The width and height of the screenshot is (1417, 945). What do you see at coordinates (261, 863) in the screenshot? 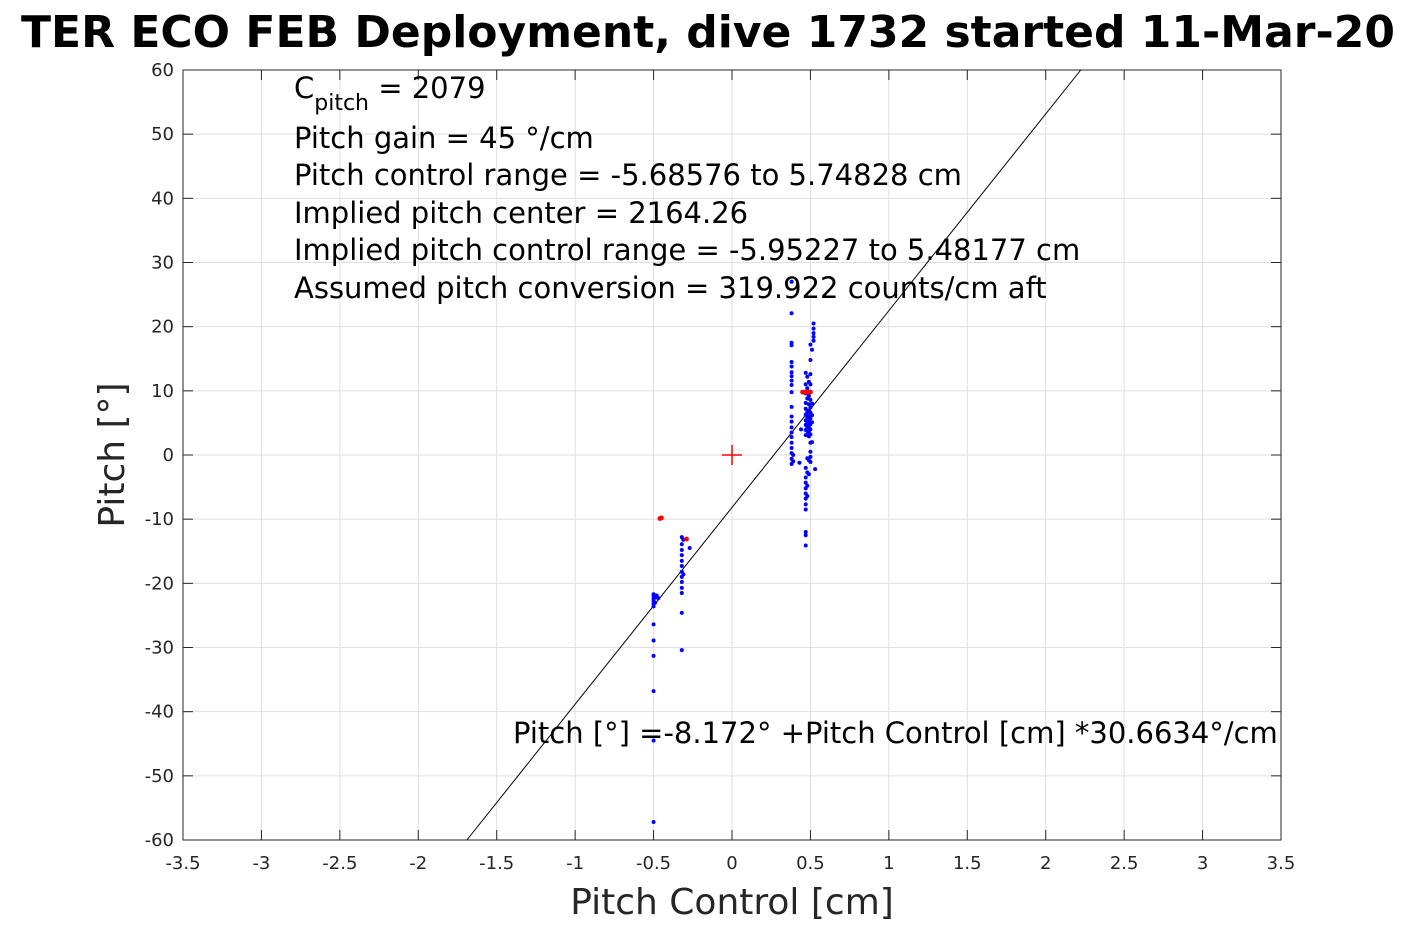
I see `x-tick-label: -3` at bounding box center [261, 863].